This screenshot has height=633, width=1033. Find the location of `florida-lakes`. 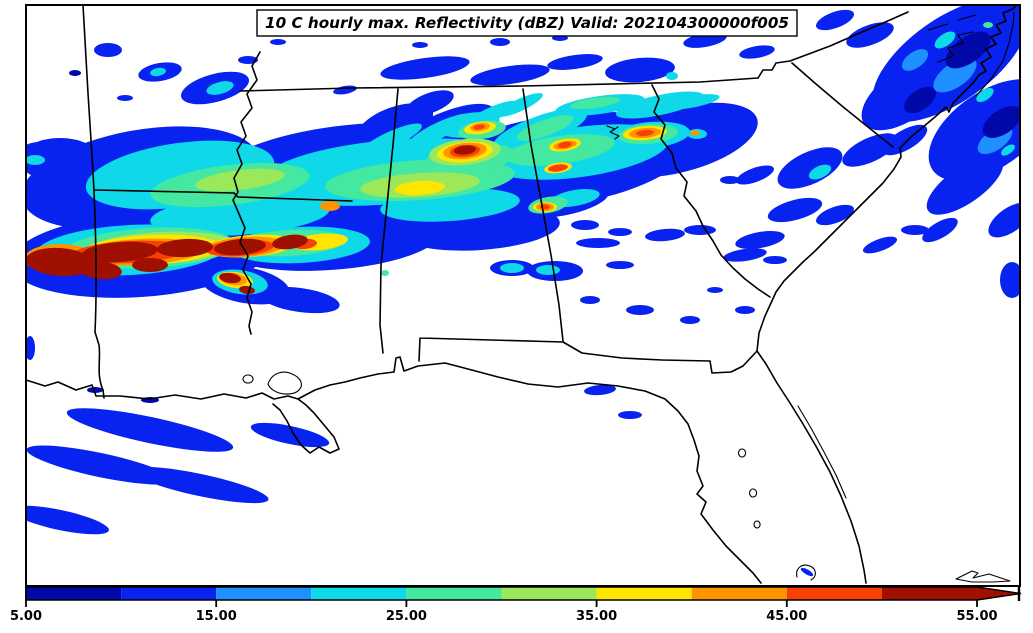

florida-lakes is located at coordinates (777, 514).